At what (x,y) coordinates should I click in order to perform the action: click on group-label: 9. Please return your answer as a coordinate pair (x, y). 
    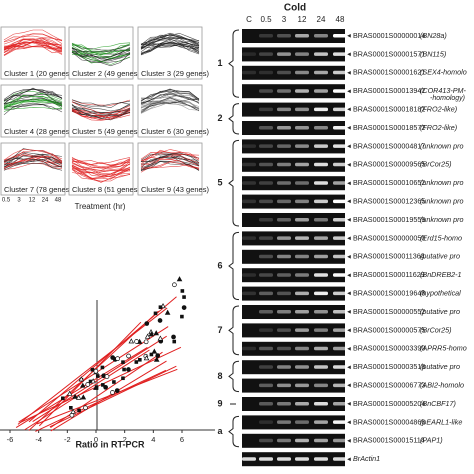
    Looking at the image, I should click on (219, 403).